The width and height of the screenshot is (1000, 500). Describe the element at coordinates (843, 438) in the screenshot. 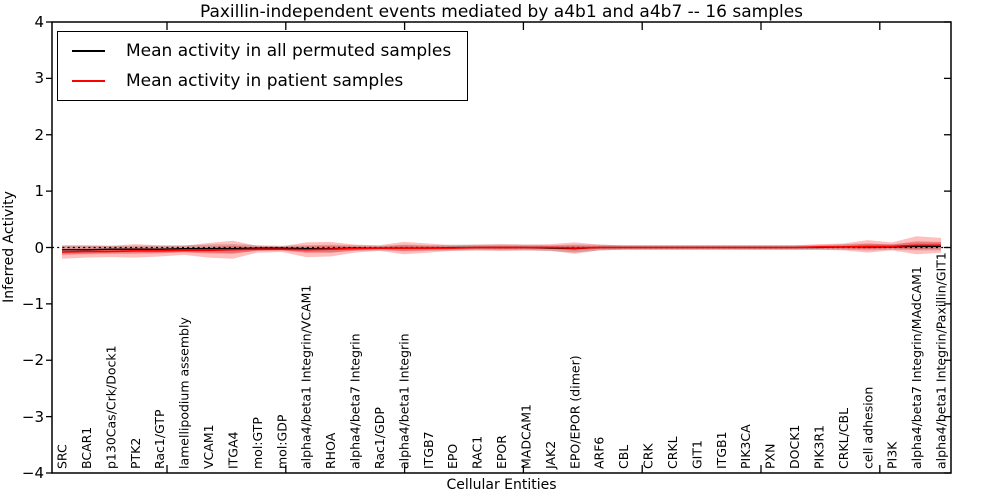

I see `x-tick-label: CRKL/CBL` at that location.